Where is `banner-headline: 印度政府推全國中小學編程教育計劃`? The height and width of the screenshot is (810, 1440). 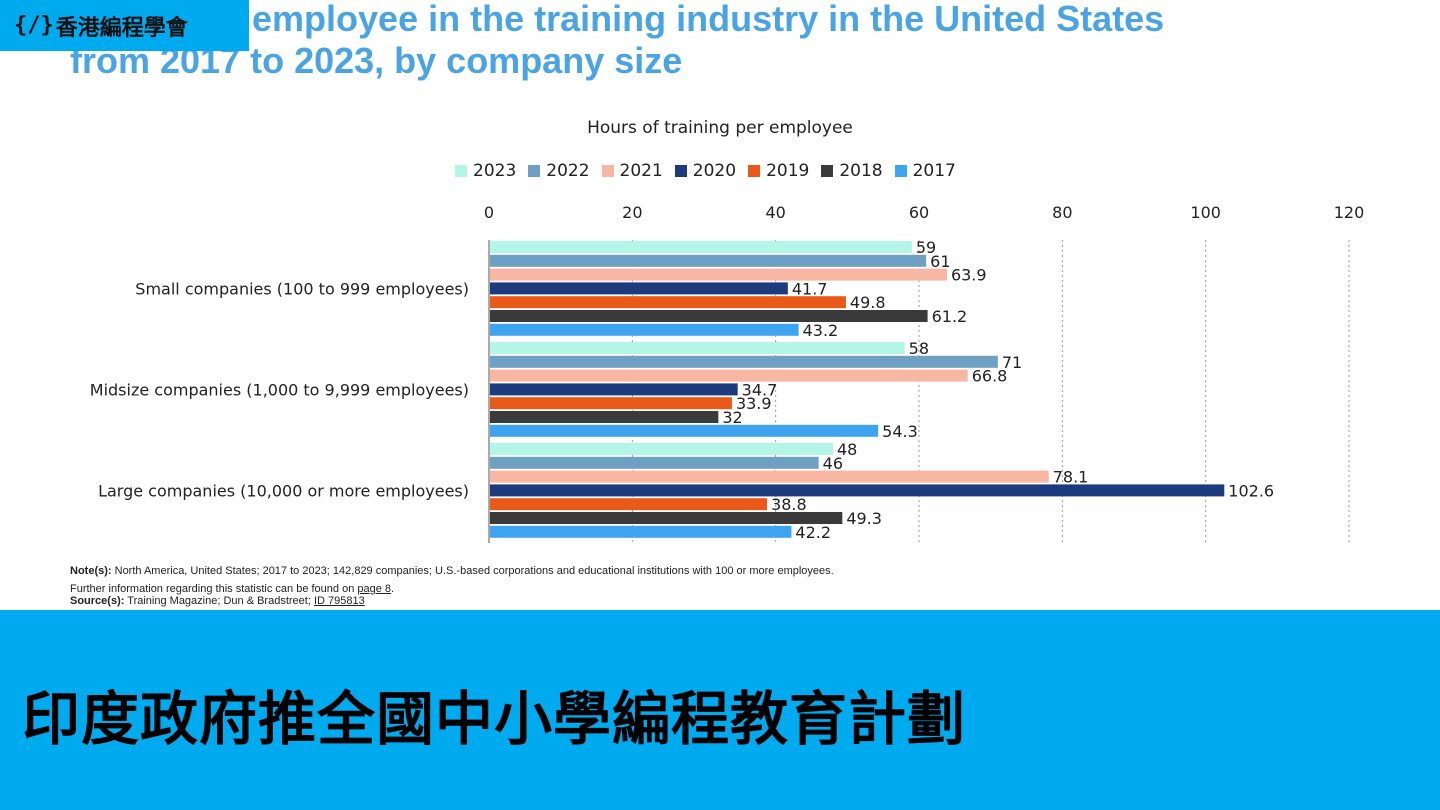 banner-headline: 印度政府推全國中小學編程教育計劃 is located at coordinates (494, 719).